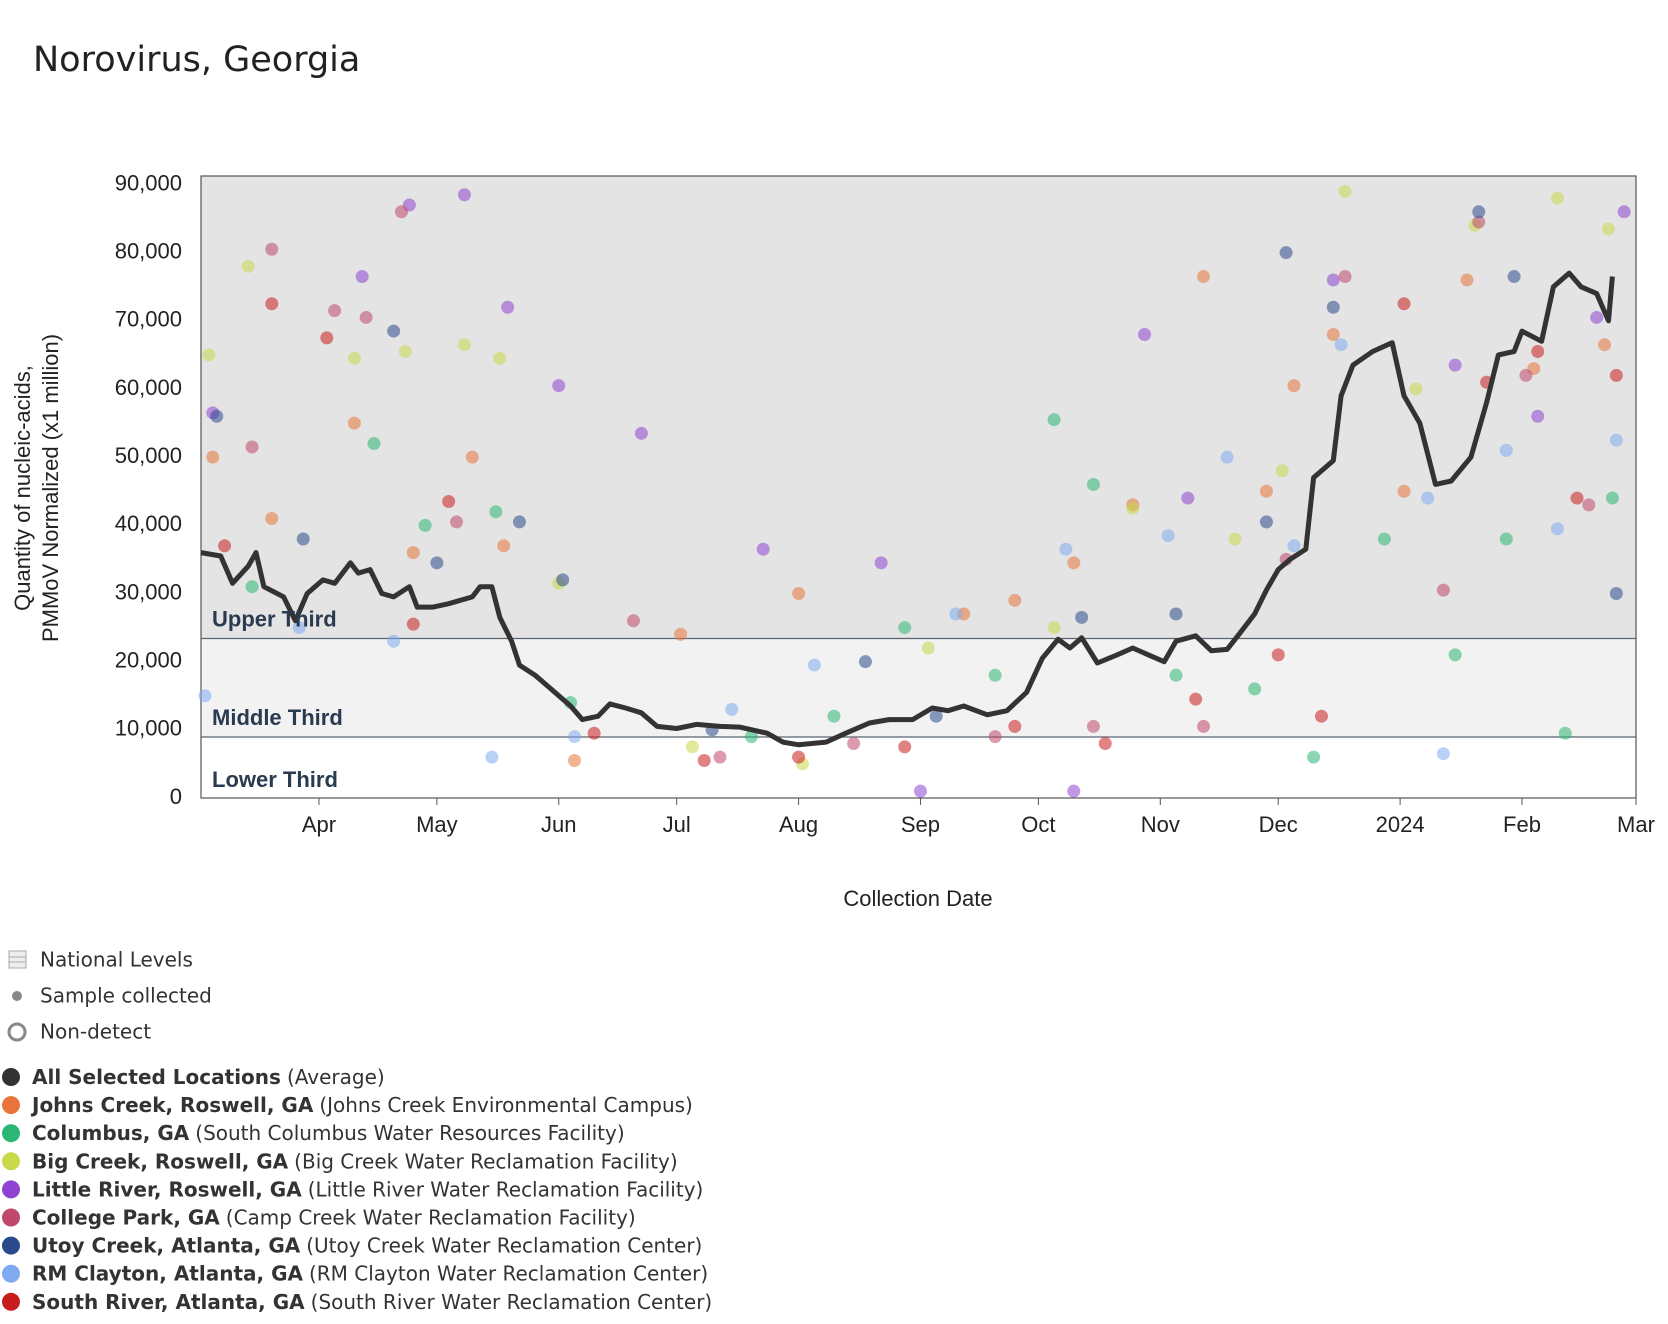 Image resolution: width=1668 pixels, height=1324 pixels. Describe the element at coordinates (918, 687) in the screenshot. I see `band` at that location.